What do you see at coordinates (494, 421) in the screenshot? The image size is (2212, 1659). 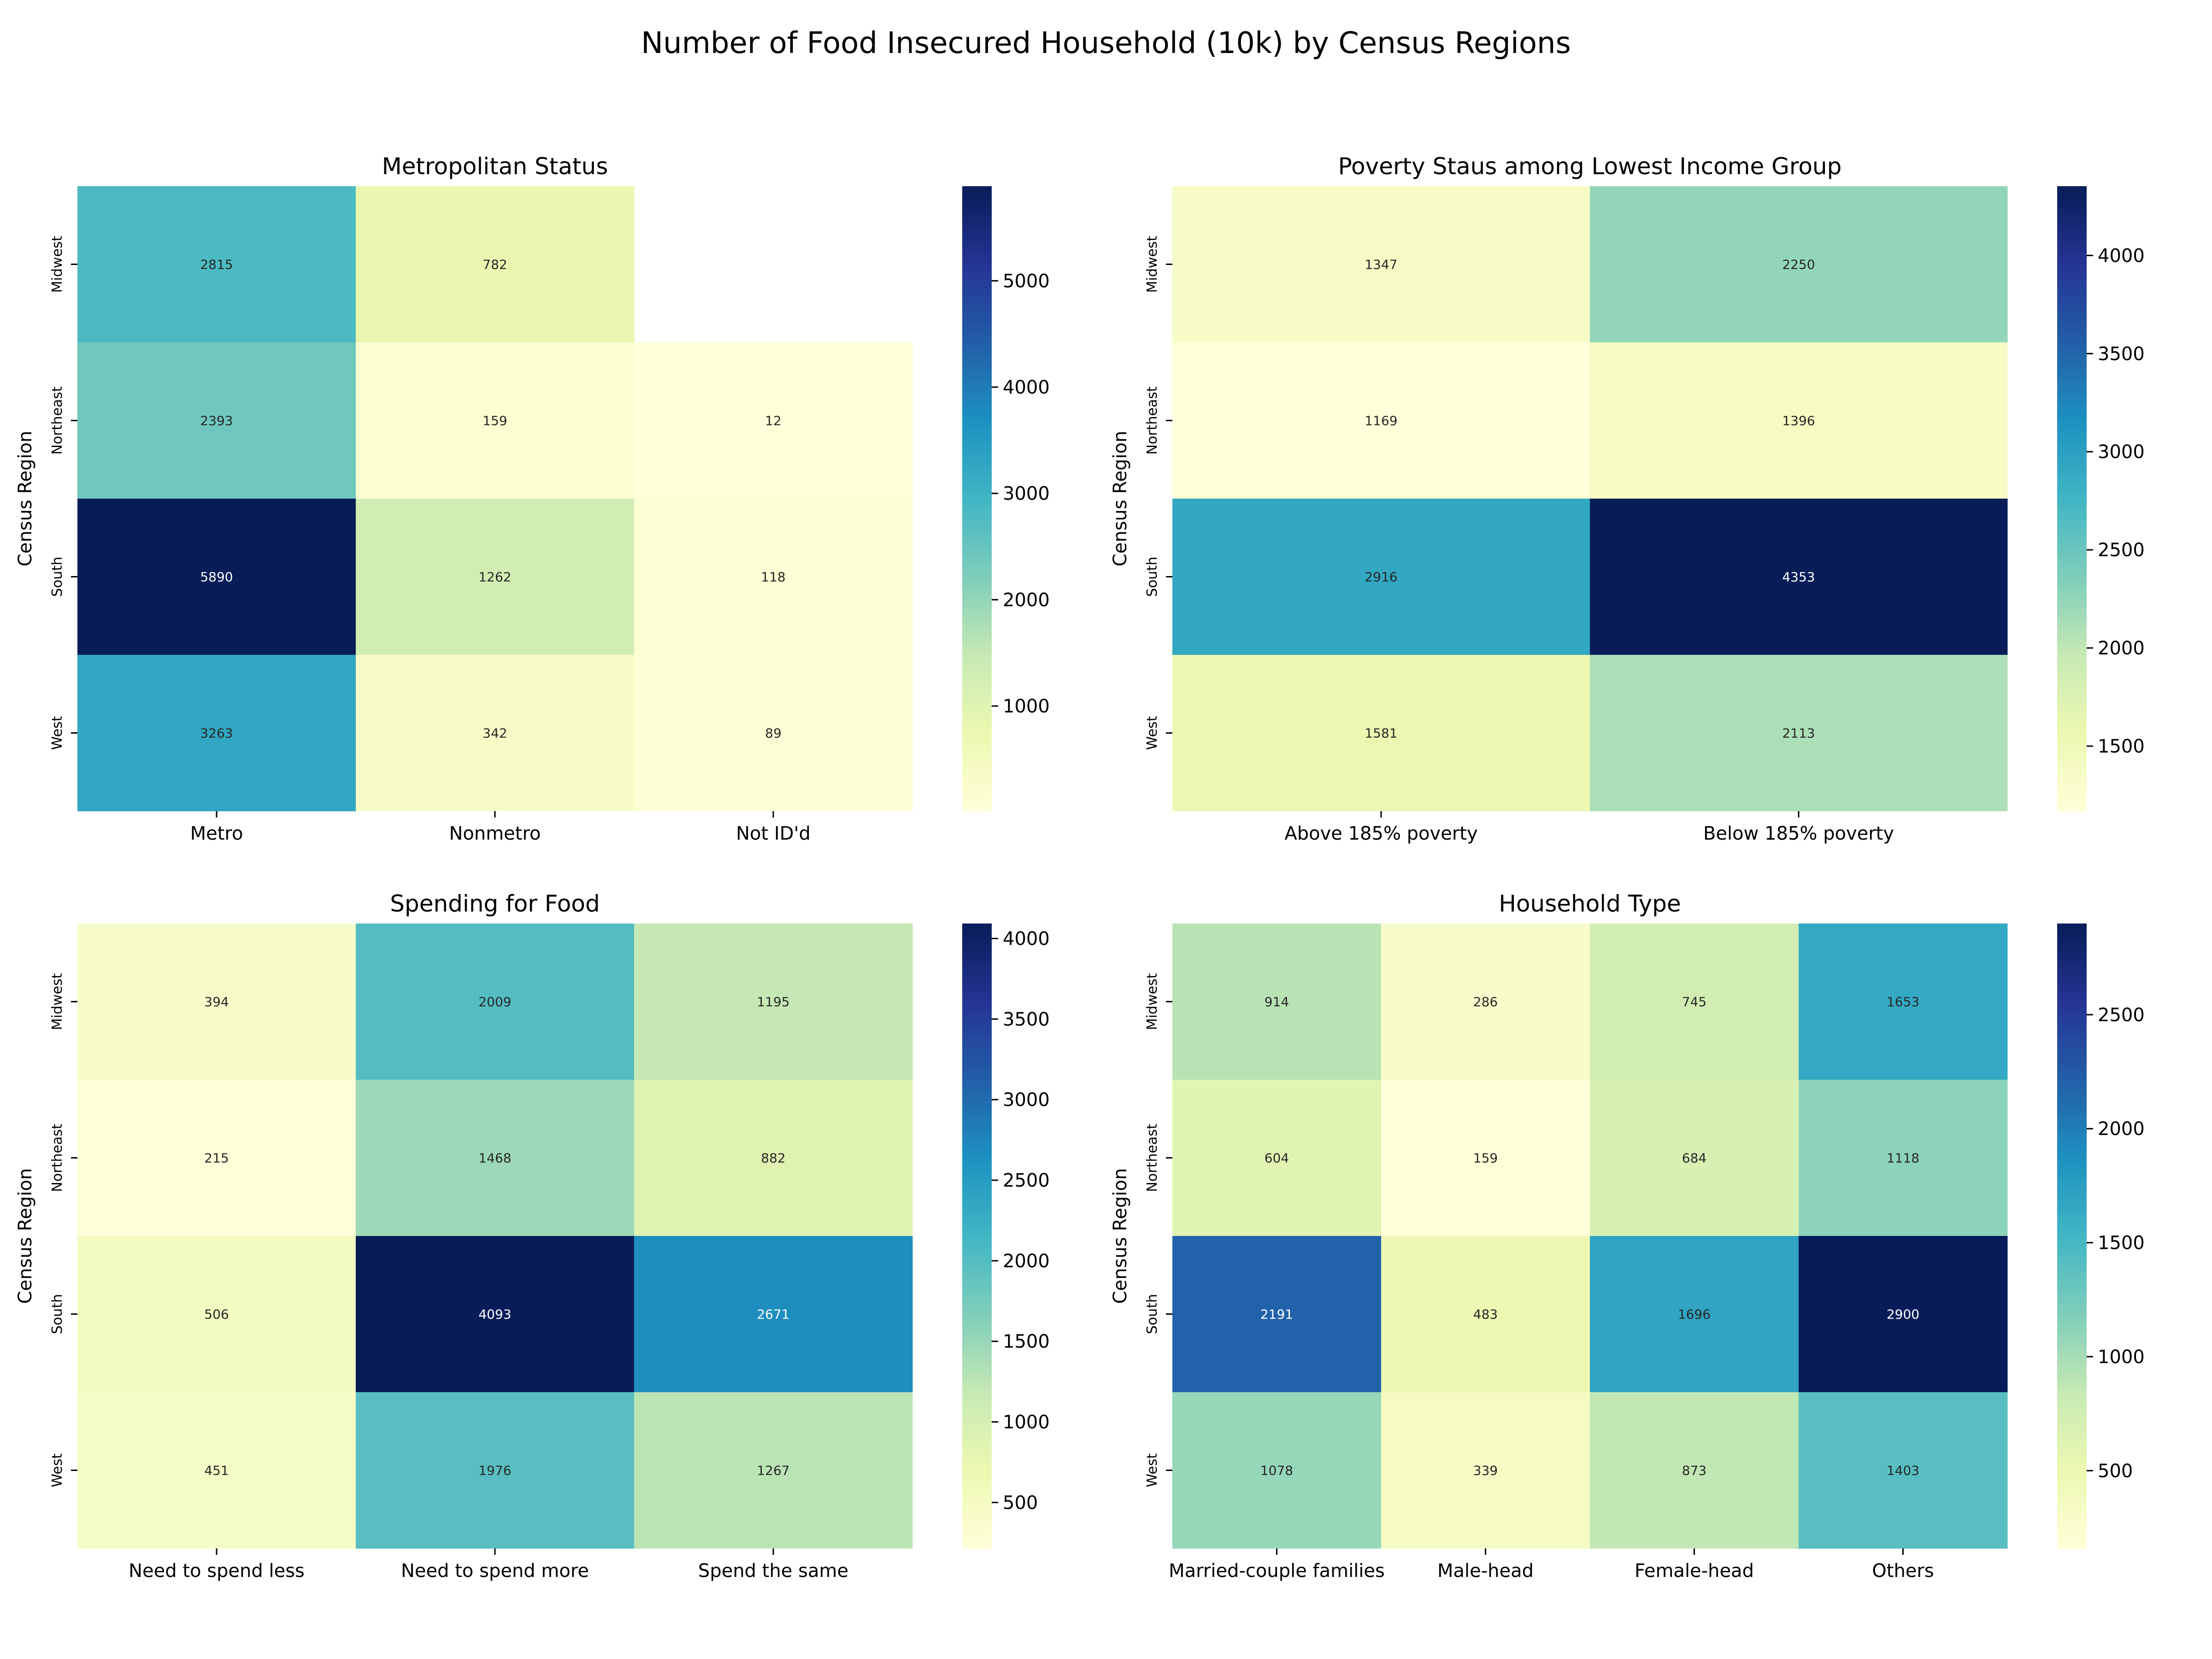 I see `cell-value-label: 159` at bounding box center [494, 421].